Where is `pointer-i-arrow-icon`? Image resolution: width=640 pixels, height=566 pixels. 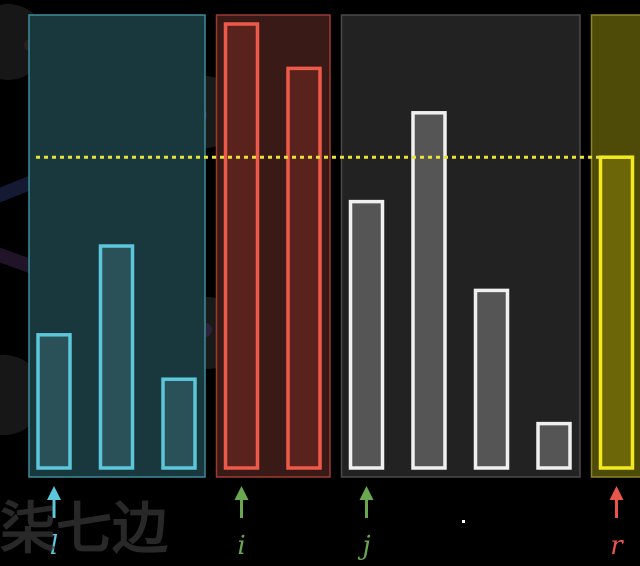 pointer-i-arrow-icon is located at coordinates (241, 493).